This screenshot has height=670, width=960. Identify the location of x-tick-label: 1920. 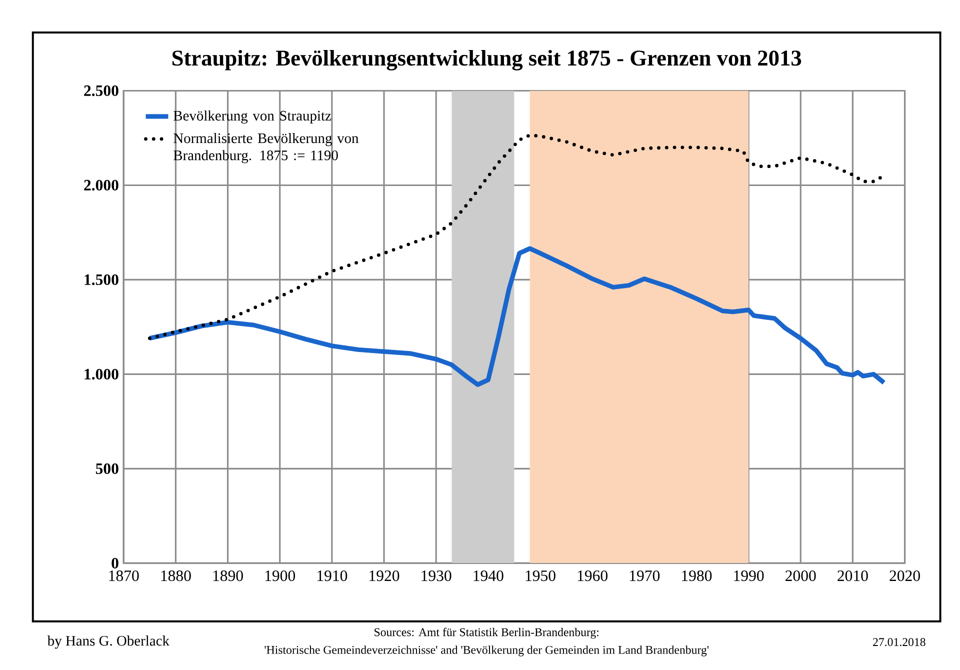
(385, 576).